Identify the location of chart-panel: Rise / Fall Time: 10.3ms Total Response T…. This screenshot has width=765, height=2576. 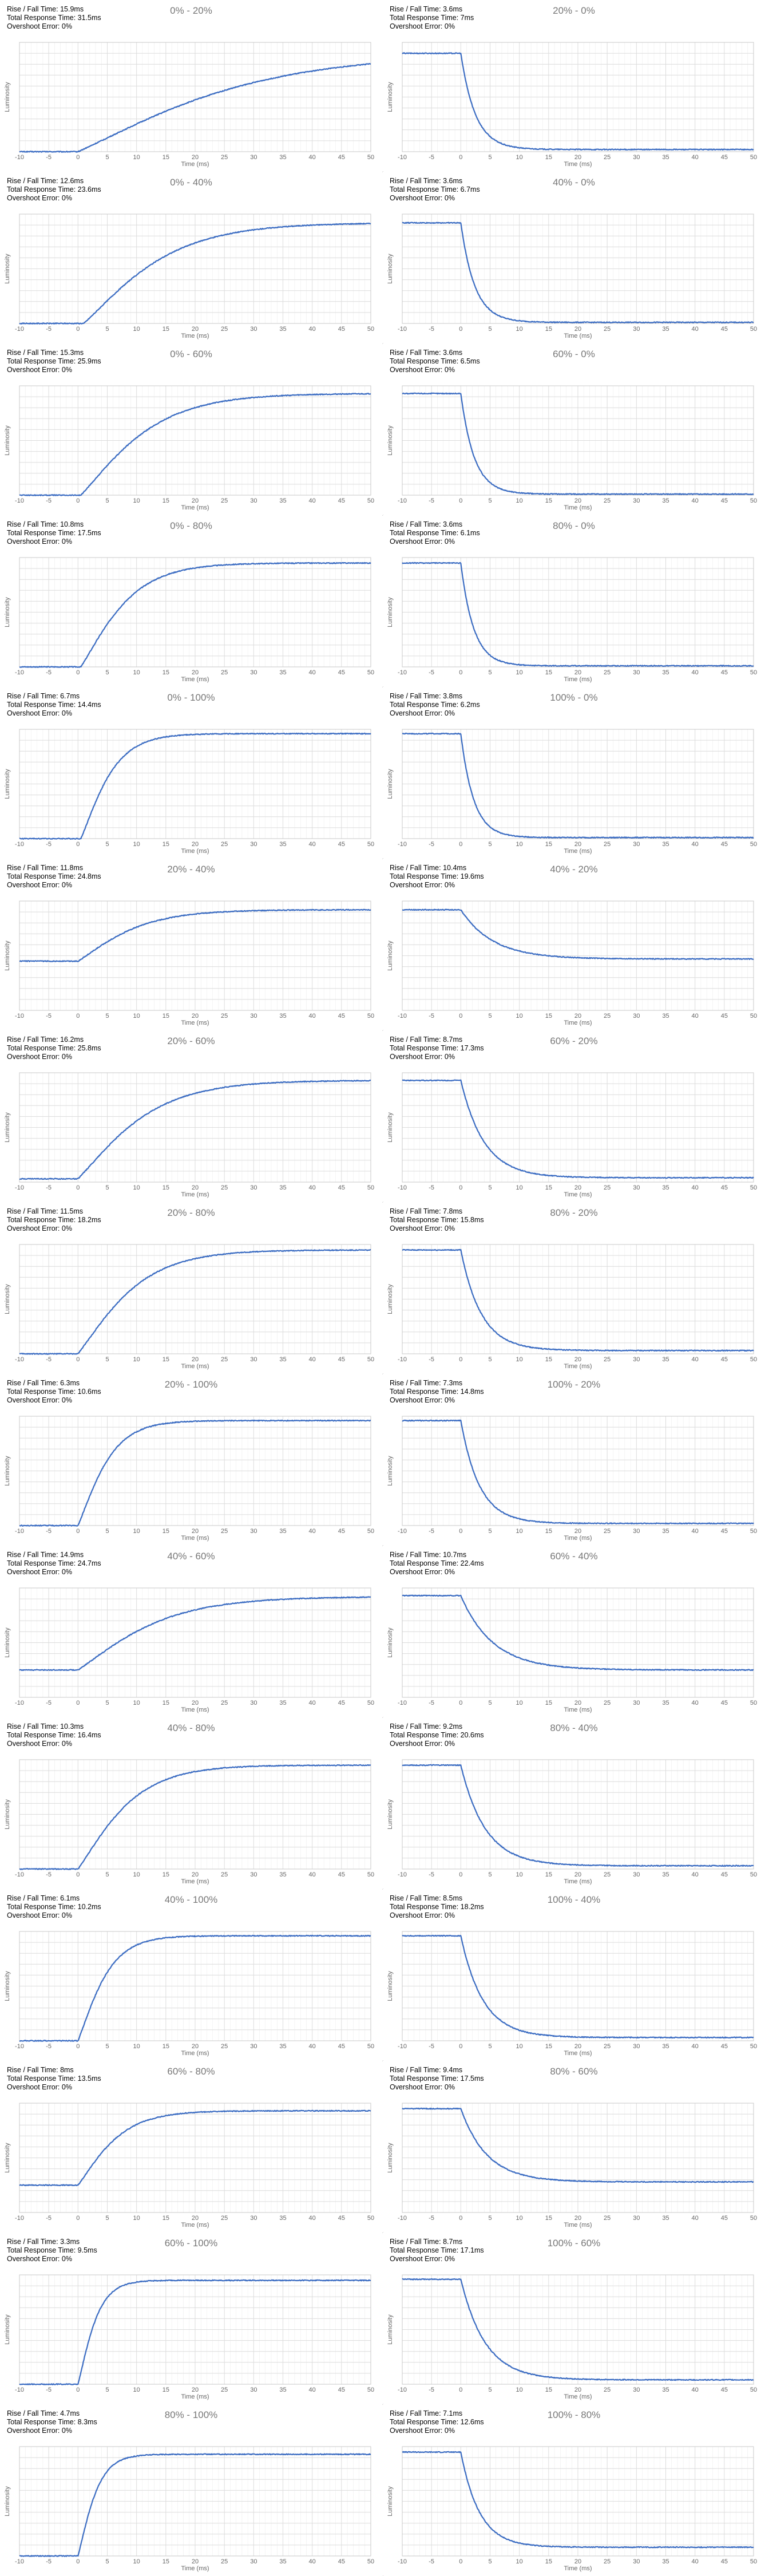
(191, 1802).